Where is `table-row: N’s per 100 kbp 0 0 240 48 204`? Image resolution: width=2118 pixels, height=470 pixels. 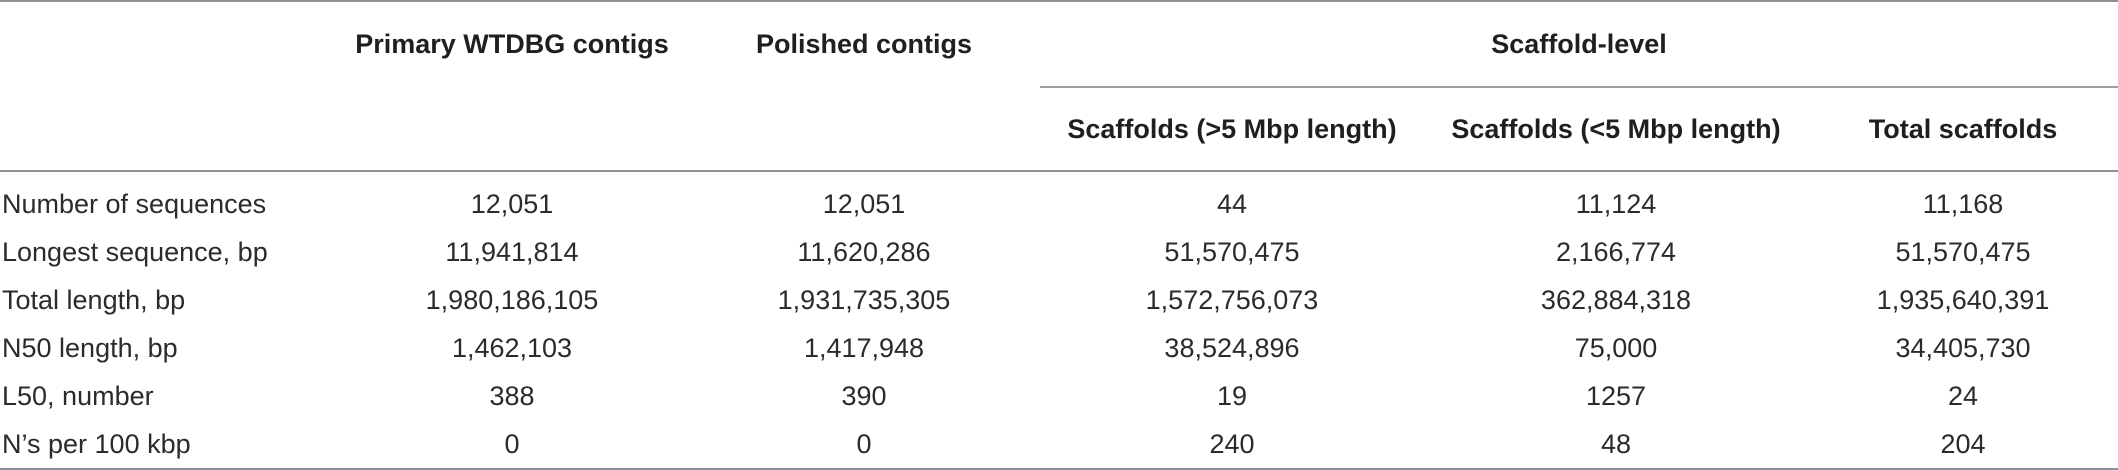 table-row: N’s per 100 kbp 0 0 240 48 204 is located at coordinates (1059, 445).